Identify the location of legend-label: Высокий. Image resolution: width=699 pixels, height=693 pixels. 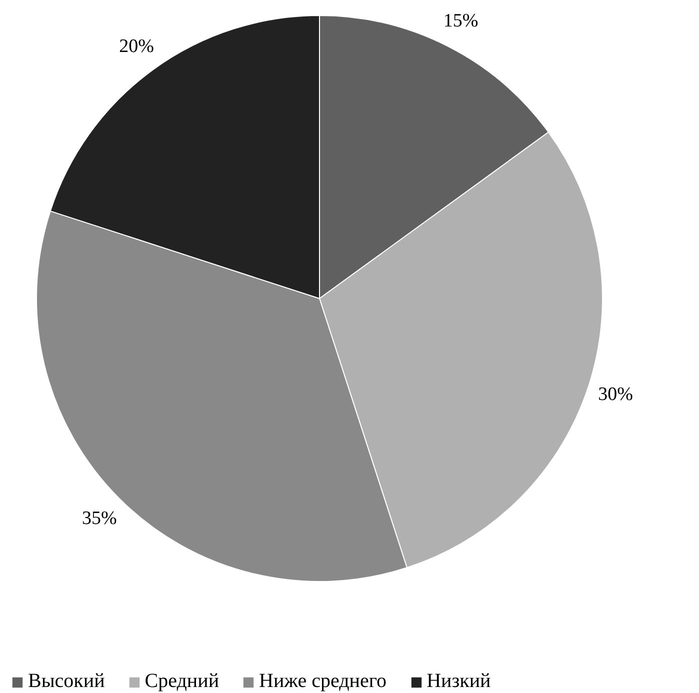
(66, 681).